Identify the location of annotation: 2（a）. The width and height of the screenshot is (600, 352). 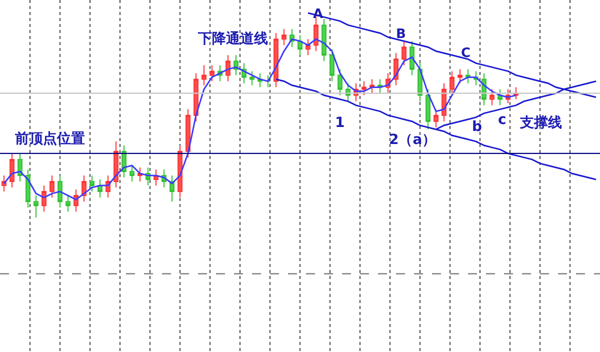
(412, 140).